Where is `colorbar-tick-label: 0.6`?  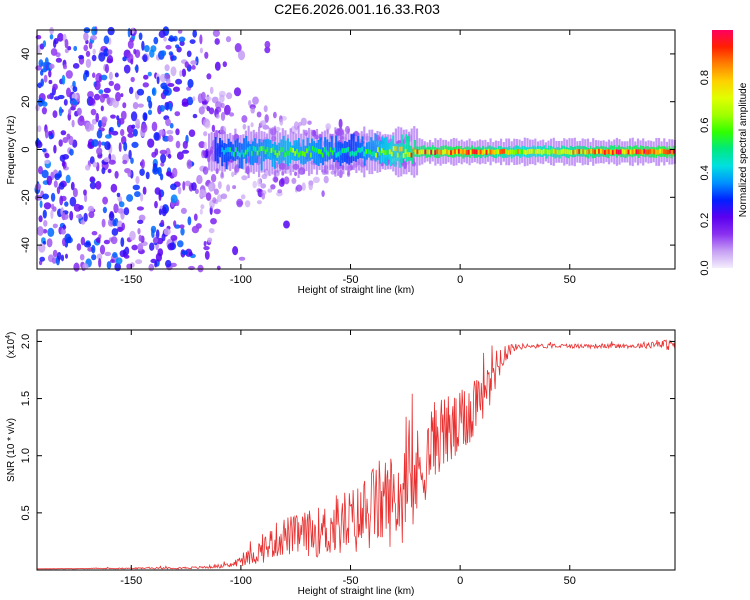
colorbar-tick-label: 0.6 is located at coordinates (705, 125).